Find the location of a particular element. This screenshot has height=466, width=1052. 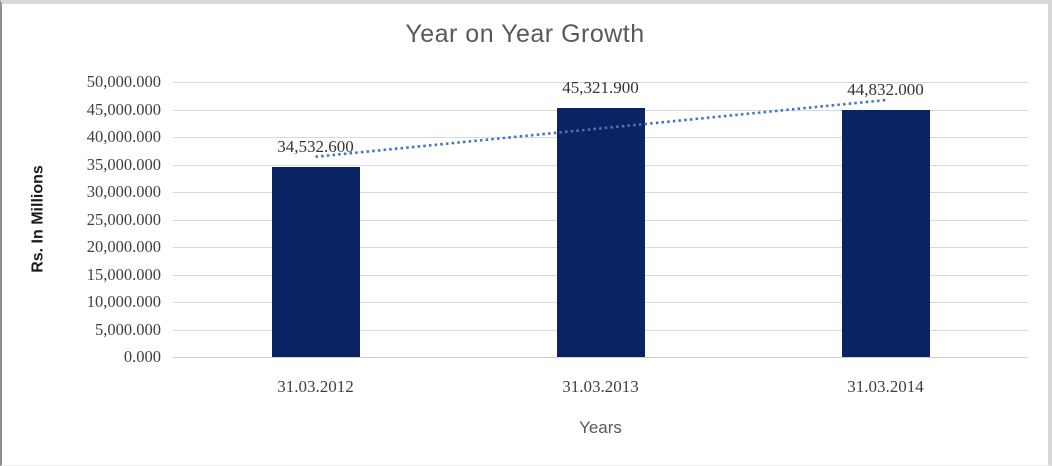

bar-data-label: 45,321.900 is located at coordinates (600, 87).